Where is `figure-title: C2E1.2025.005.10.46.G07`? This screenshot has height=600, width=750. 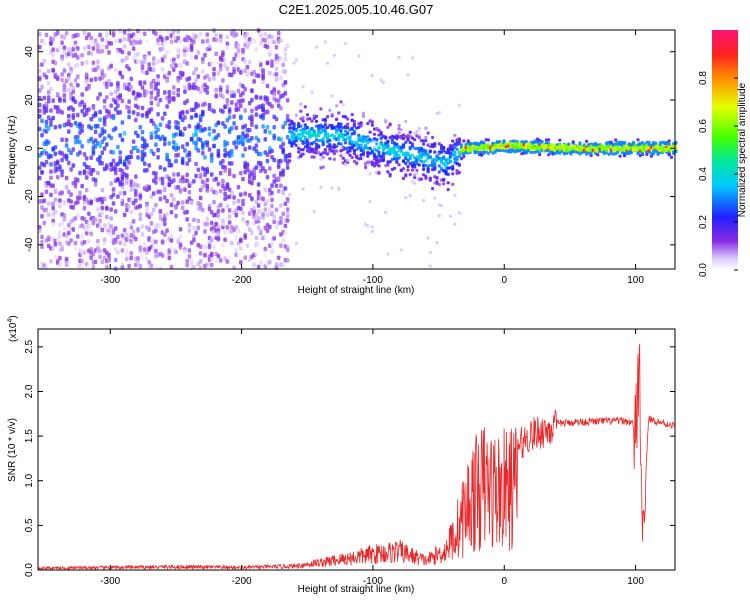 figure-title: C2E1.2025.005.10.46.G07 is located at coordinates (356, 9).